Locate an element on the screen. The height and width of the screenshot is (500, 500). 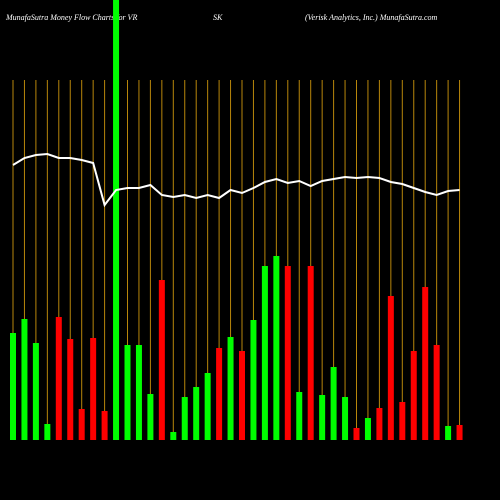
chart-title: MunafaSutra Money Flow Charts for VR is located at coordinates (71, 17).